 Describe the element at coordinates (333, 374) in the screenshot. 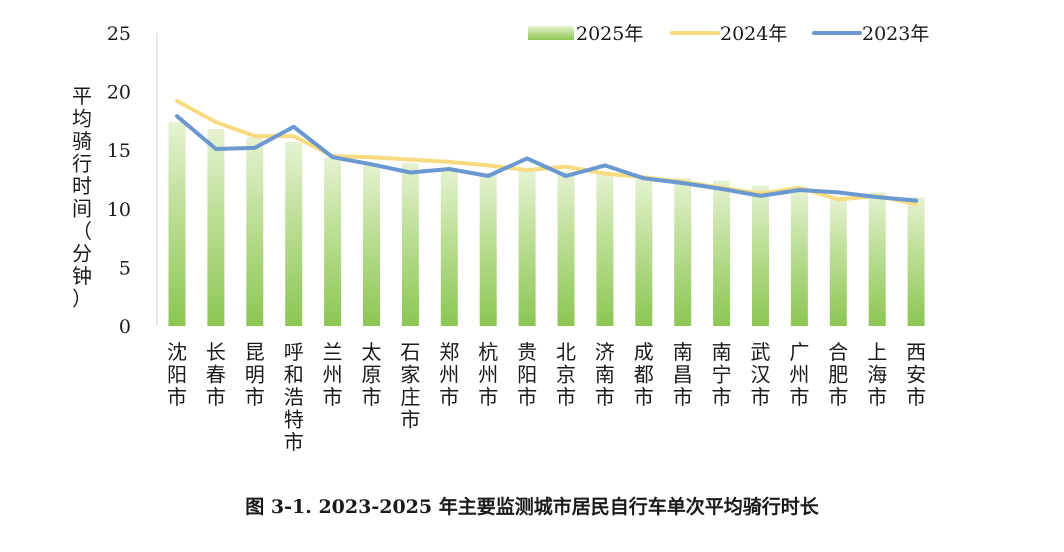

I see `x-tick-label: 兰州市` at that location.